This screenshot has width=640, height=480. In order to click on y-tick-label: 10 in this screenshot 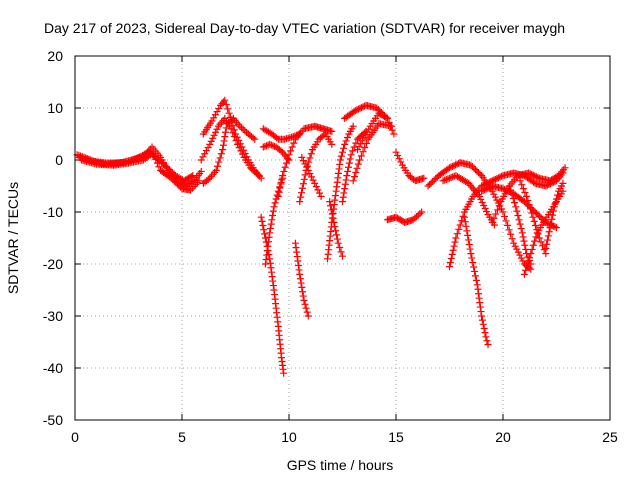, I will do `click(55, 108)`.